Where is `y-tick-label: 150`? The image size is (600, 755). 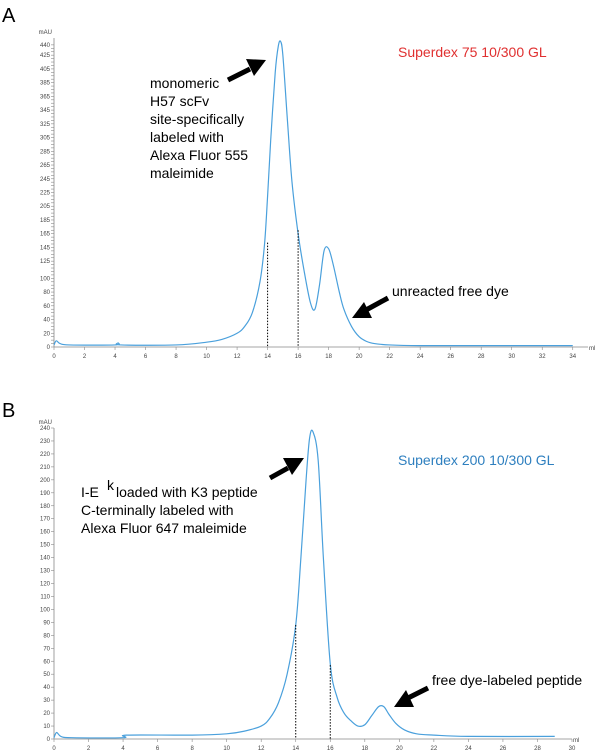
y-tick-label: 150 is located at coordinates (45, 546).